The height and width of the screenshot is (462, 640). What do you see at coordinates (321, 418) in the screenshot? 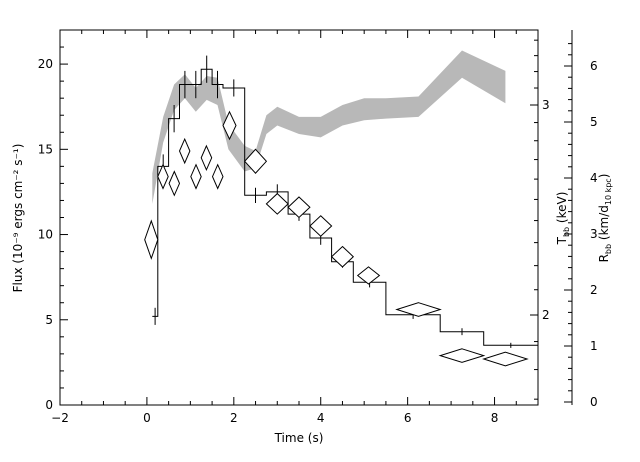
I see `x-tick-label: 4` at bounding box center [321, 418].